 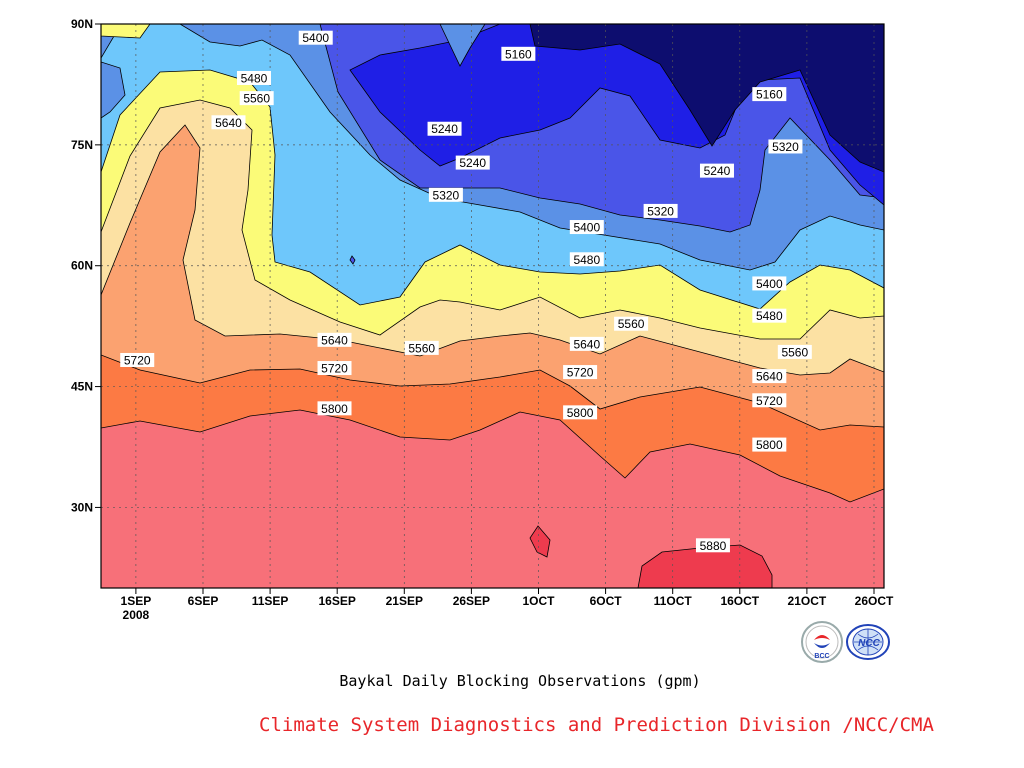 I want to click on x-year-label: 2008, so click(x=136, y=615).